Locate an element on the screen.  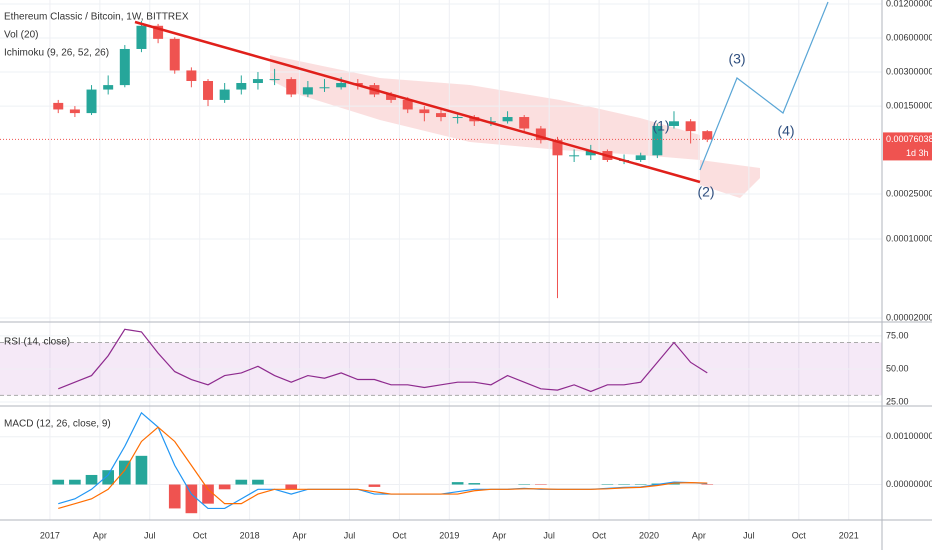
y-tick-label: 0.00000000 is located at coordinates (909, 484).